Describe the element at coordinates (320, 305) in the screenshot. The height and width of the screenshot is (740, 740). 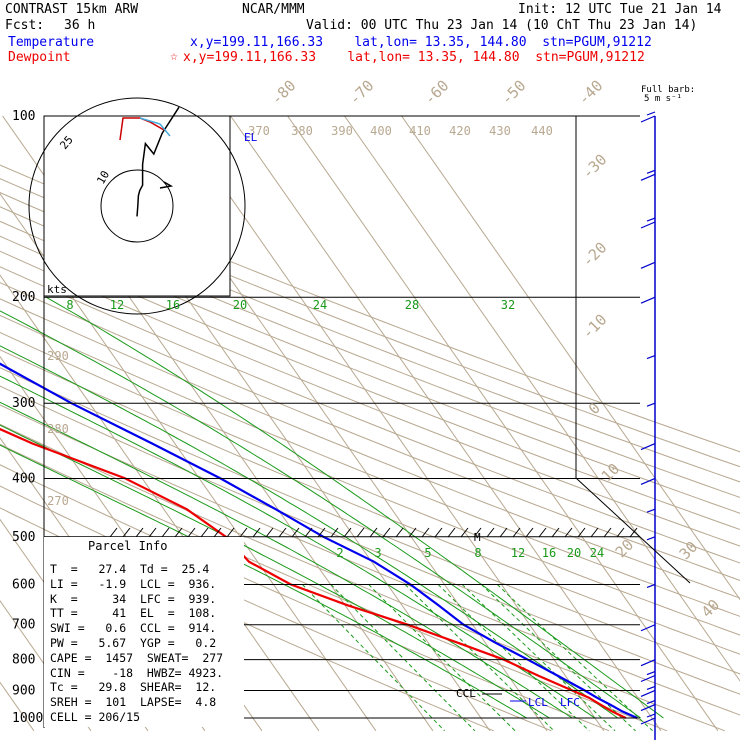
I see `mixing-ratio-label: 24` at that location.